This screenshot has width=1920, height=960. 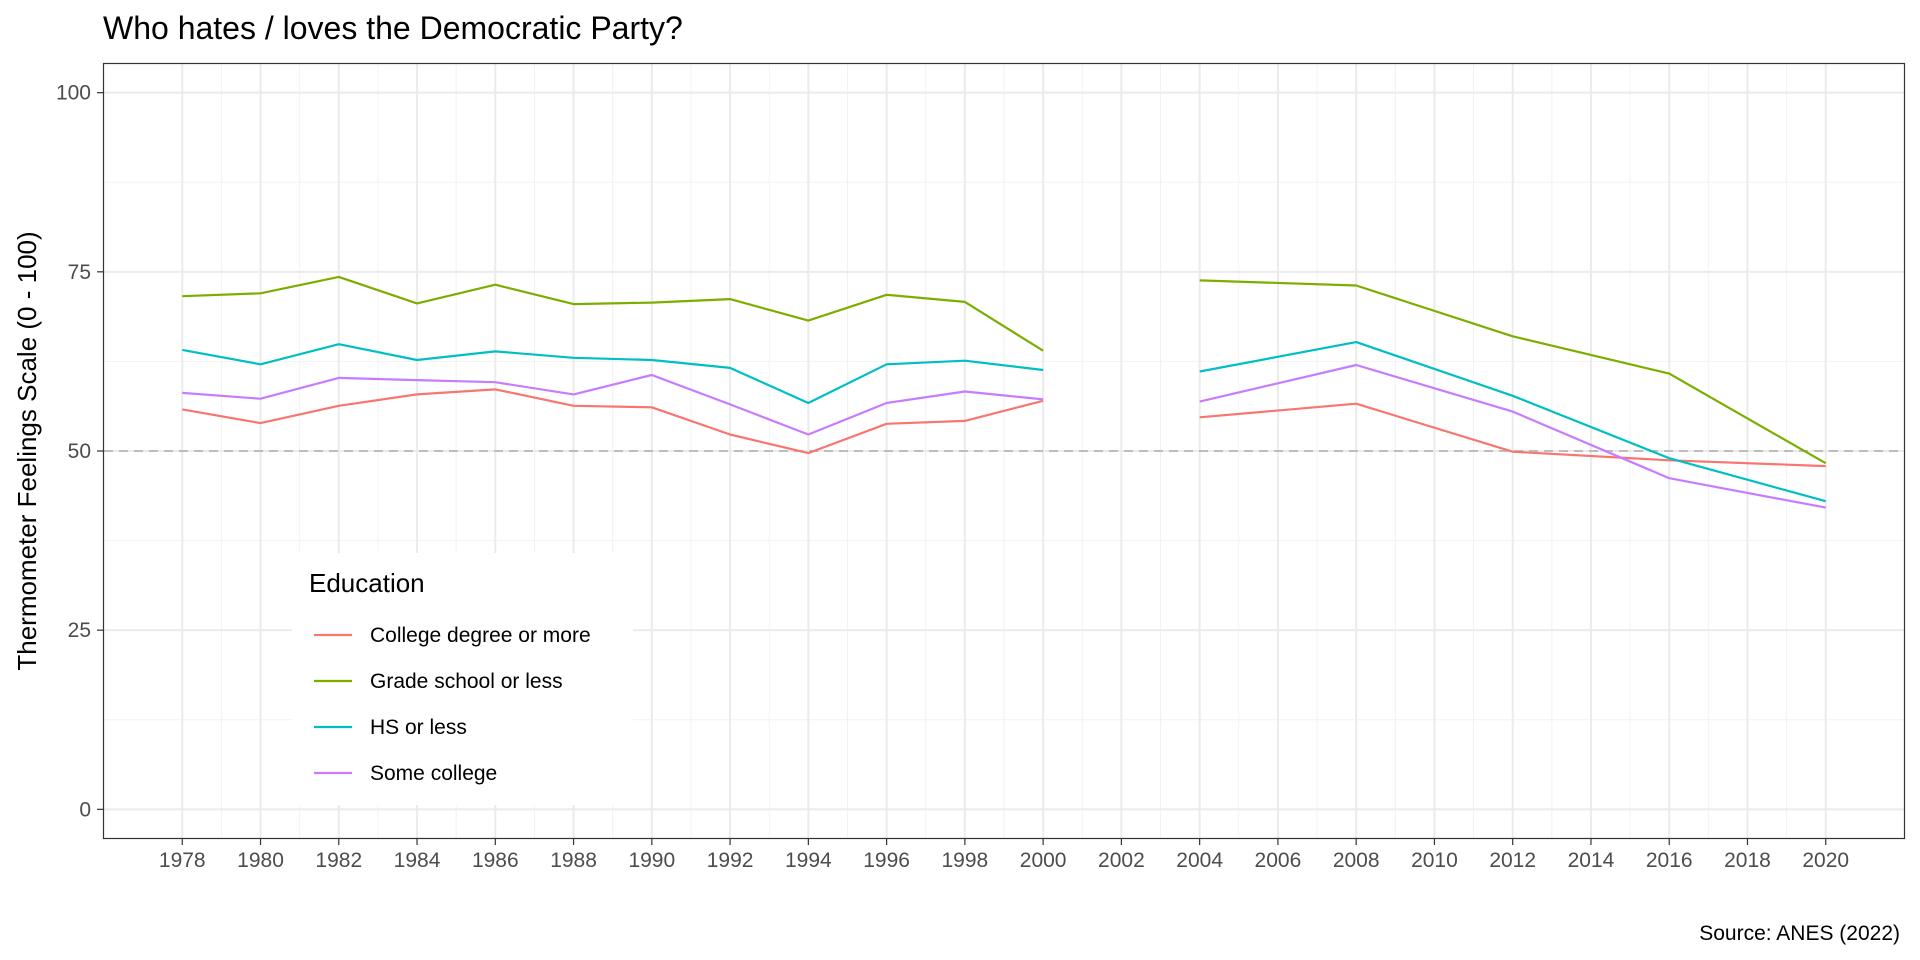 I want to click on x-tick-label: 1982, so click(x=338, y=860).